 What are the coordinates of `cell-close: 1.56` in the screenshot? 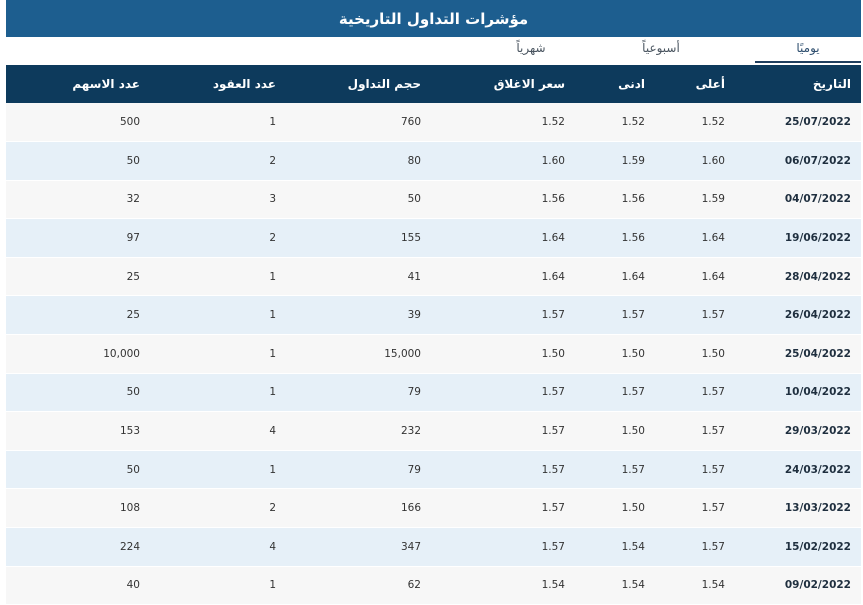 It's located at (553, 199).